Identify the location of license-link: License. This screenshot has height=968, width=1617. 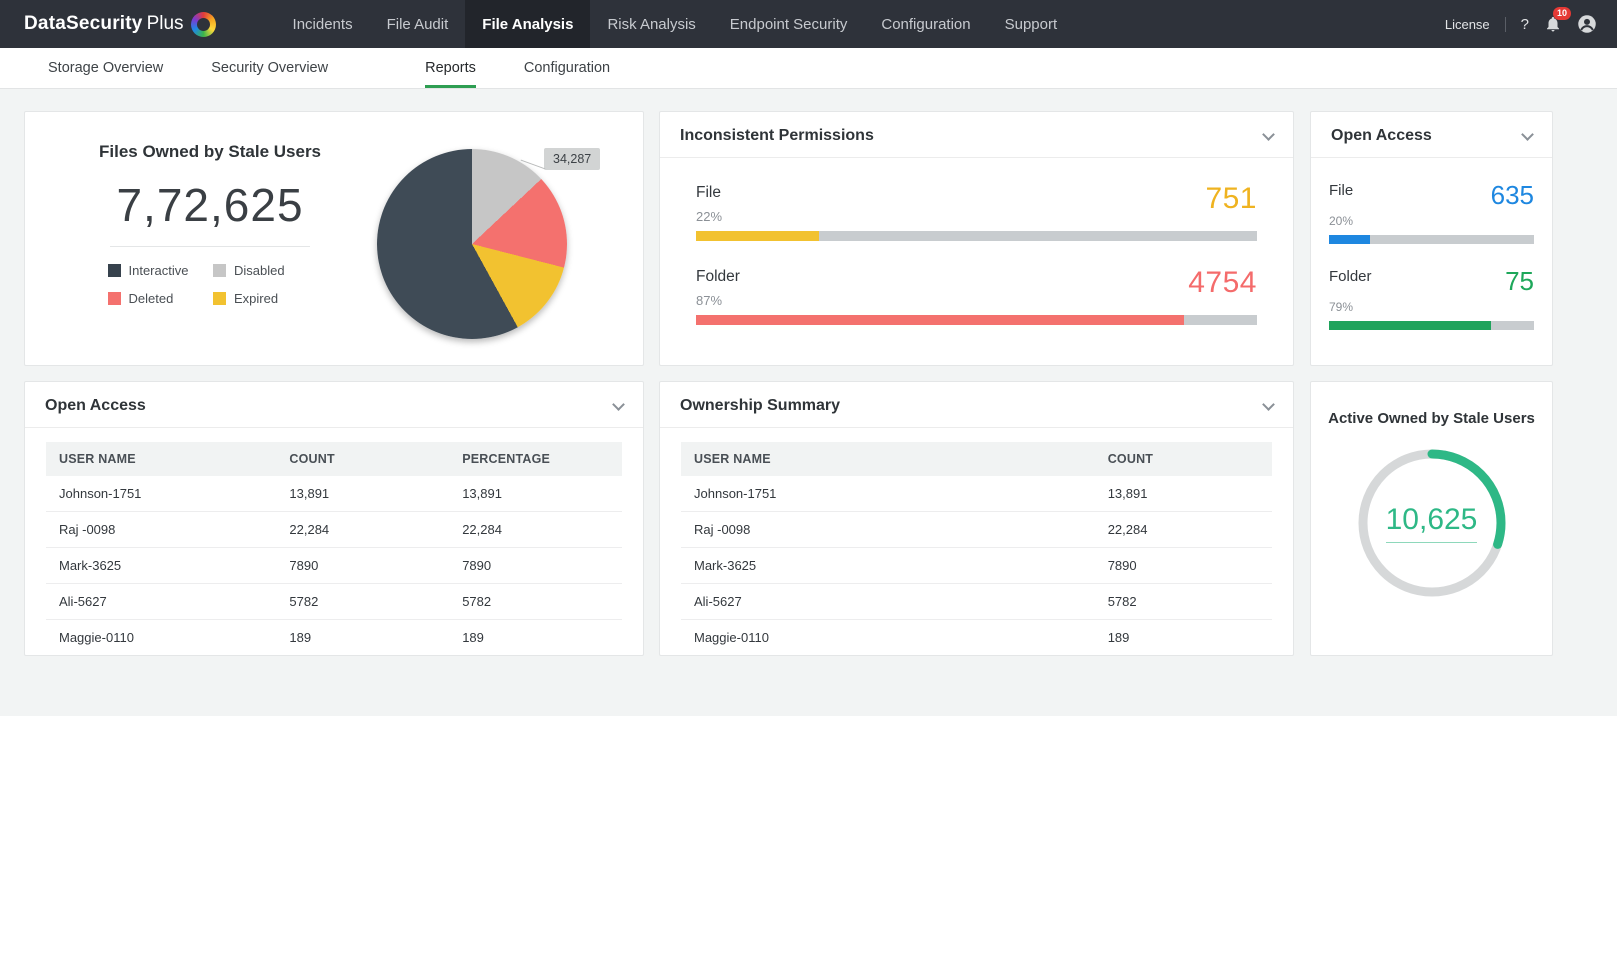
(1467, 24).